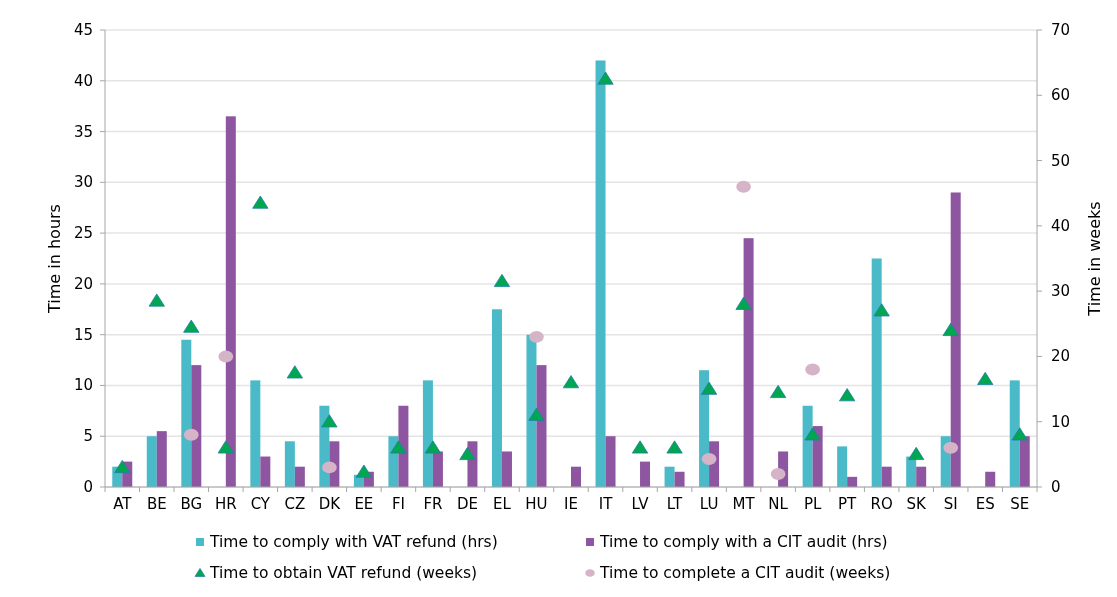 The image size is (1117, 597). I want to click on x-tick-label: PL, so click(812, 504).